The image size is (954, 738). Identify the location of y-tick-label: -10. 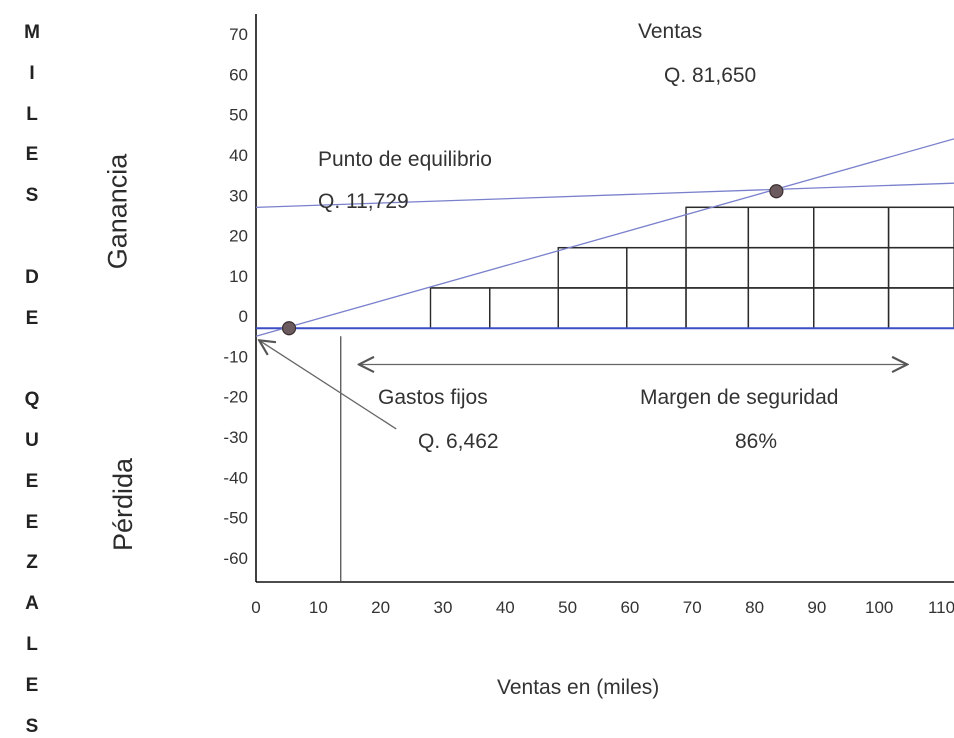
(235, 356).